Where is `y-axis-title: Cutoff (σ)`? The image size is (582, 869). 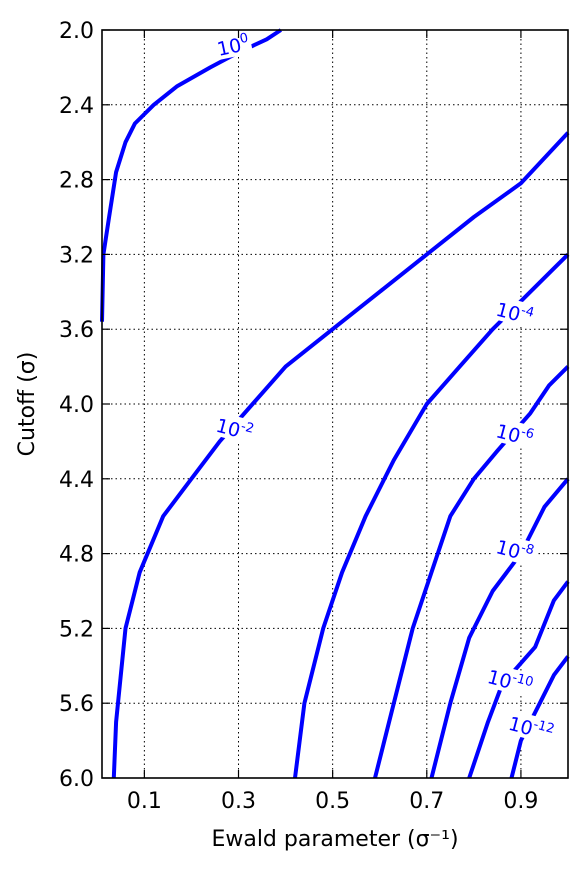 y-axis-title: Cutoff (σ) is located at coordinates (27, 404).